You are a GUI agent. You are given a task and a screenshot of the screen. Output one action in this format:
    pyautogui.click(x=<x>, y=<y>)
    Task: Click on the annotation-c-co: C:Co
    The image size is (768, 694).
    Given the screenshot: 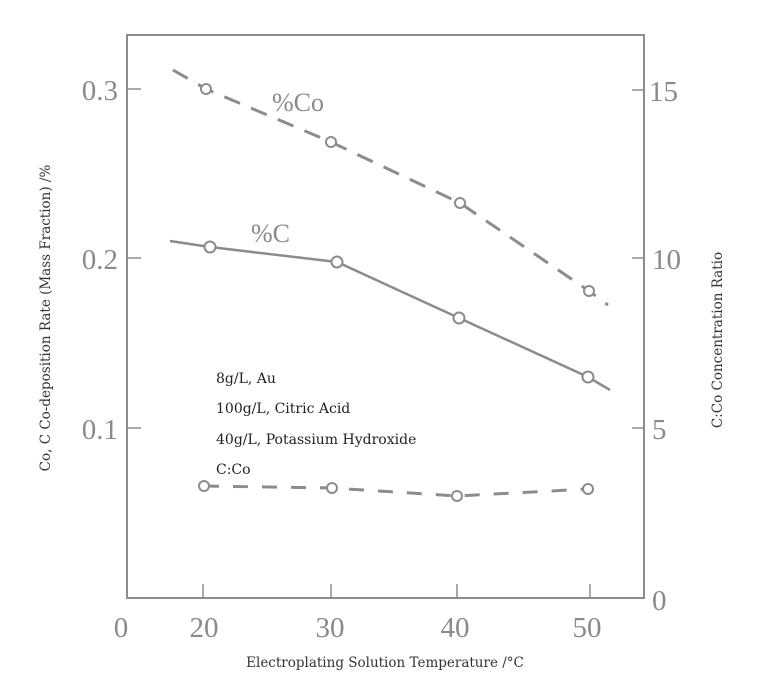 What is the action you would take?
    pyautogui.click(x=233, y=470)
    